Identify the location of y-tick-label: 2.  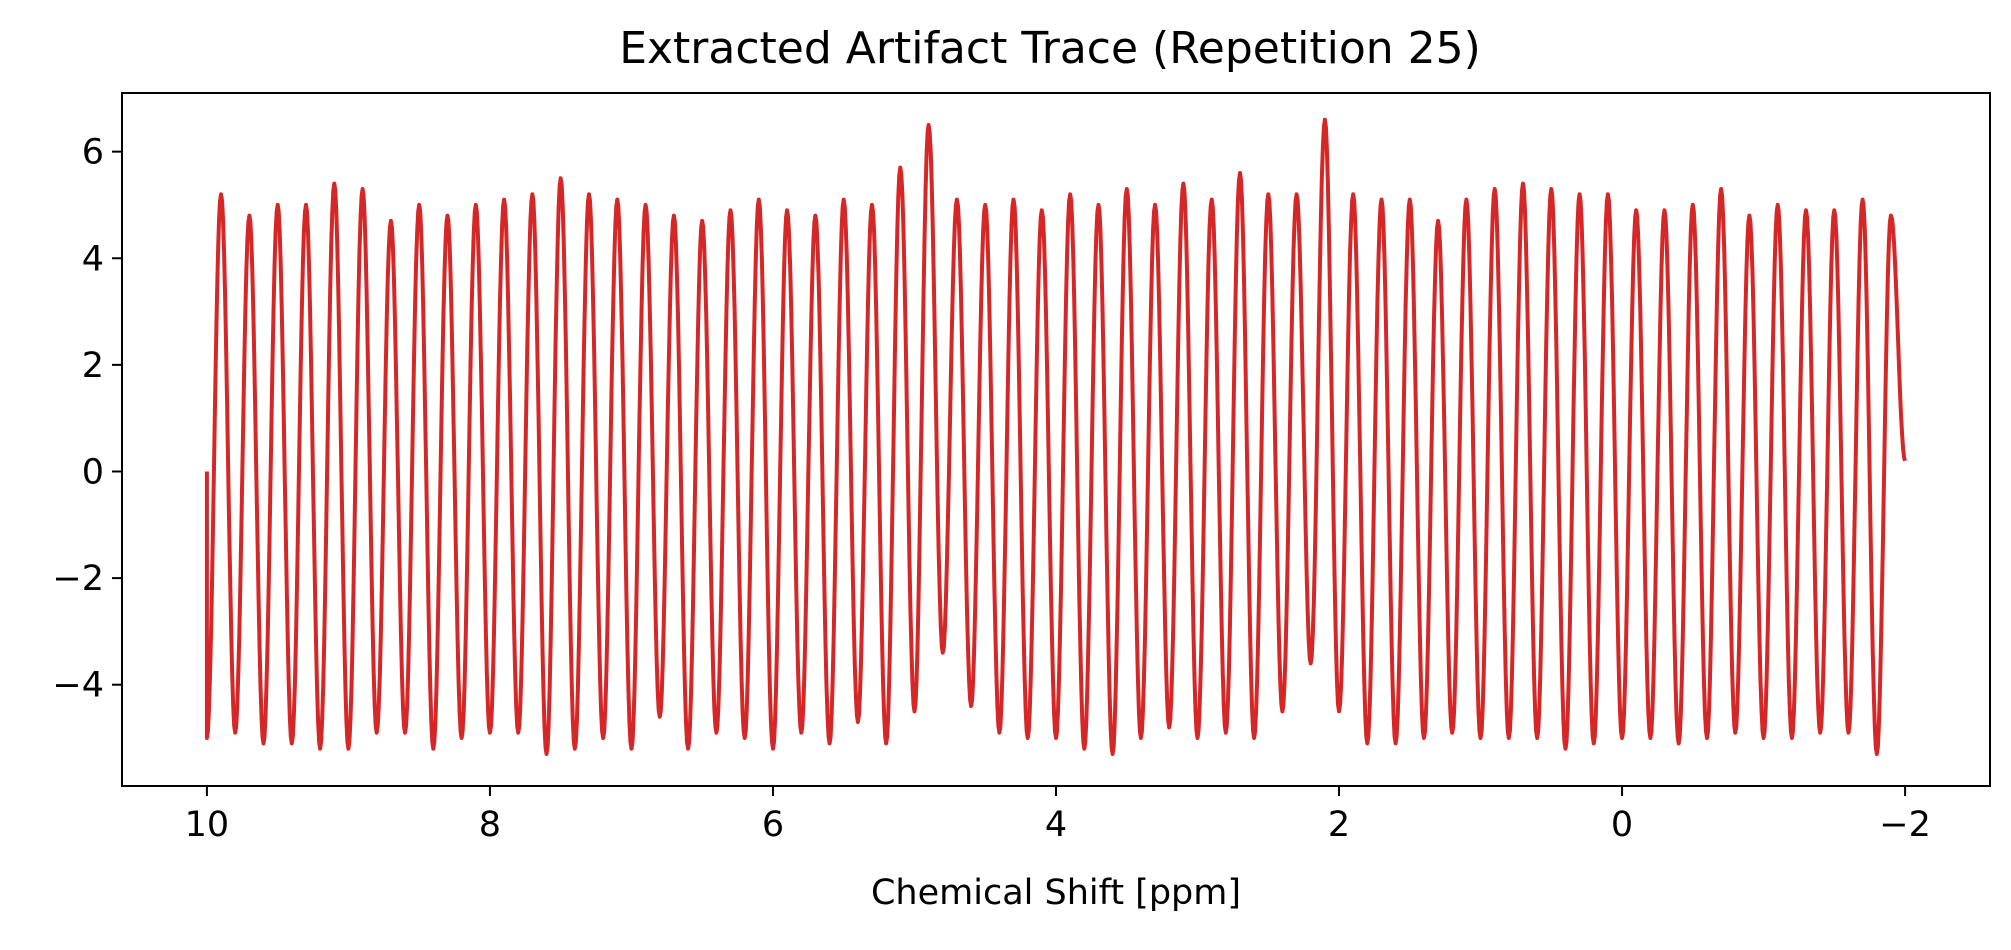
(93, 366).